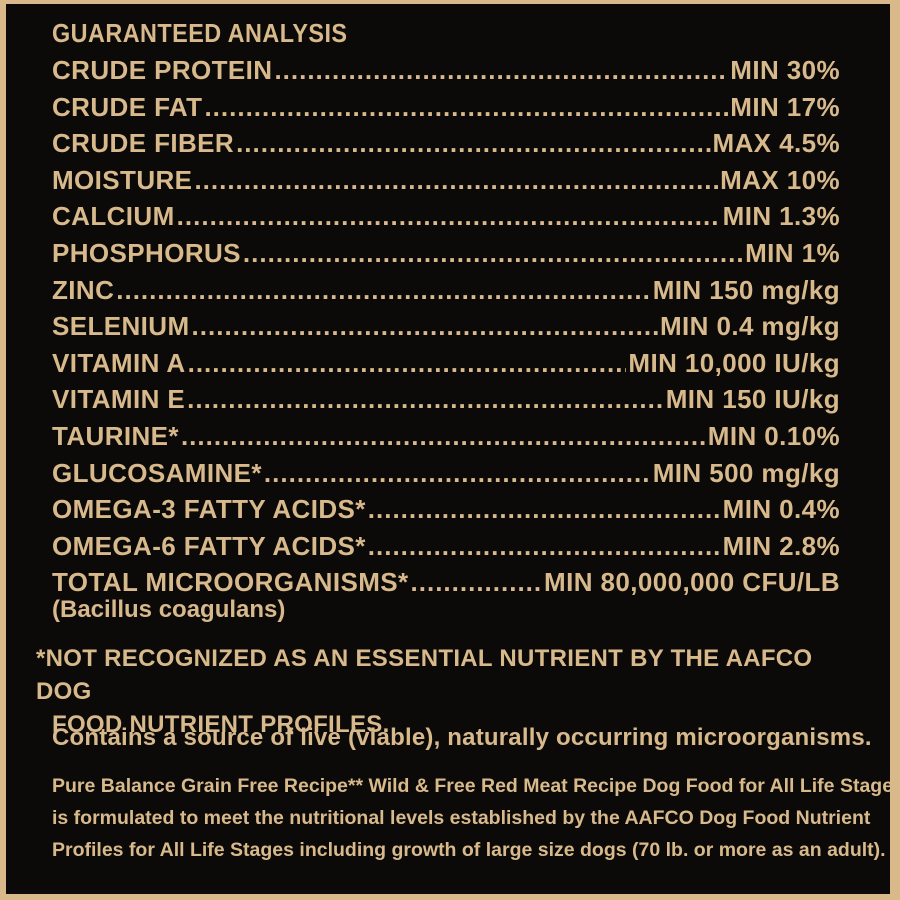  What do you see at coordinates (122, 179) in the screenshot?
I see `nutrient-name: MOISTURE` at bounding box center [122, 179].